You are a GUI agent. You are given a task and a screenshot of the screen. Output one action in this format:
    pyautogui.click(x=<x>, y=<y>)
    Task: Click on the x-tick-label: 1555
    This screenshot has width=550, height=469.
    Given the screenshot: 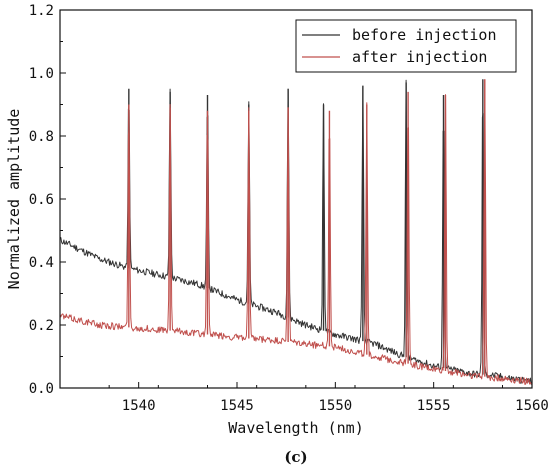 What is the action you would take?
    pyautogui.click(x=434, y=406)
    